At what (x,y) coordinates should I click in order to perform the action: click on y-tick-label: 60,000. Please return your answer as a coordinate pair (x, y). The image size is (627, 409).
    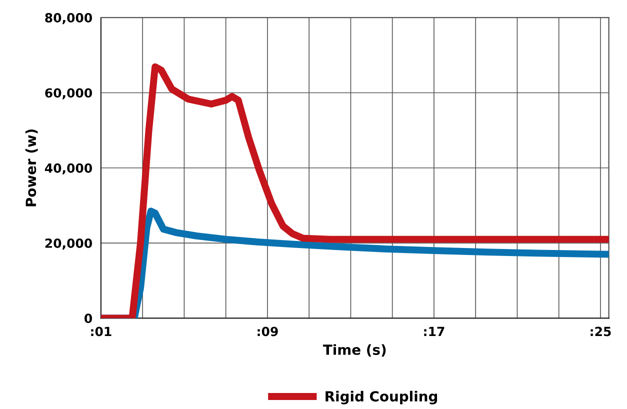
    Looking at the image, I should click on (68, 94).